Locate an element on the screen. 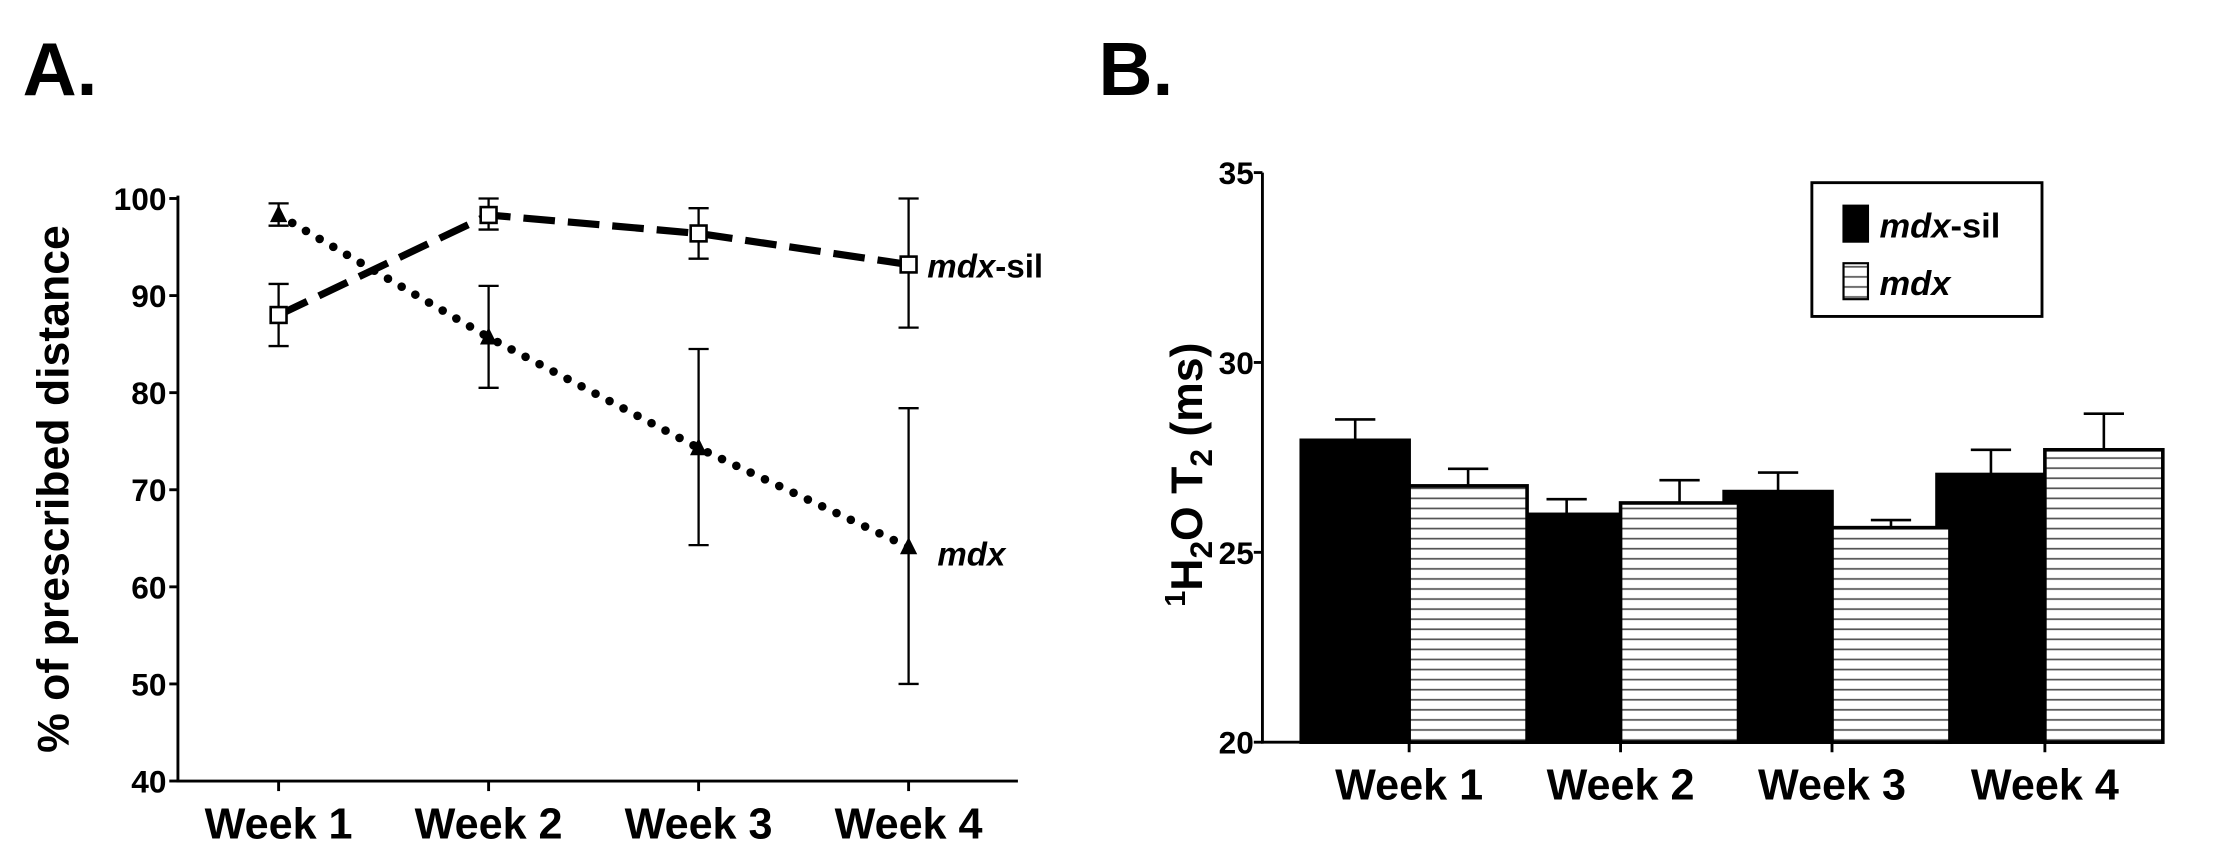  y-tick-label: 100 is located at coordinates (140, 199).